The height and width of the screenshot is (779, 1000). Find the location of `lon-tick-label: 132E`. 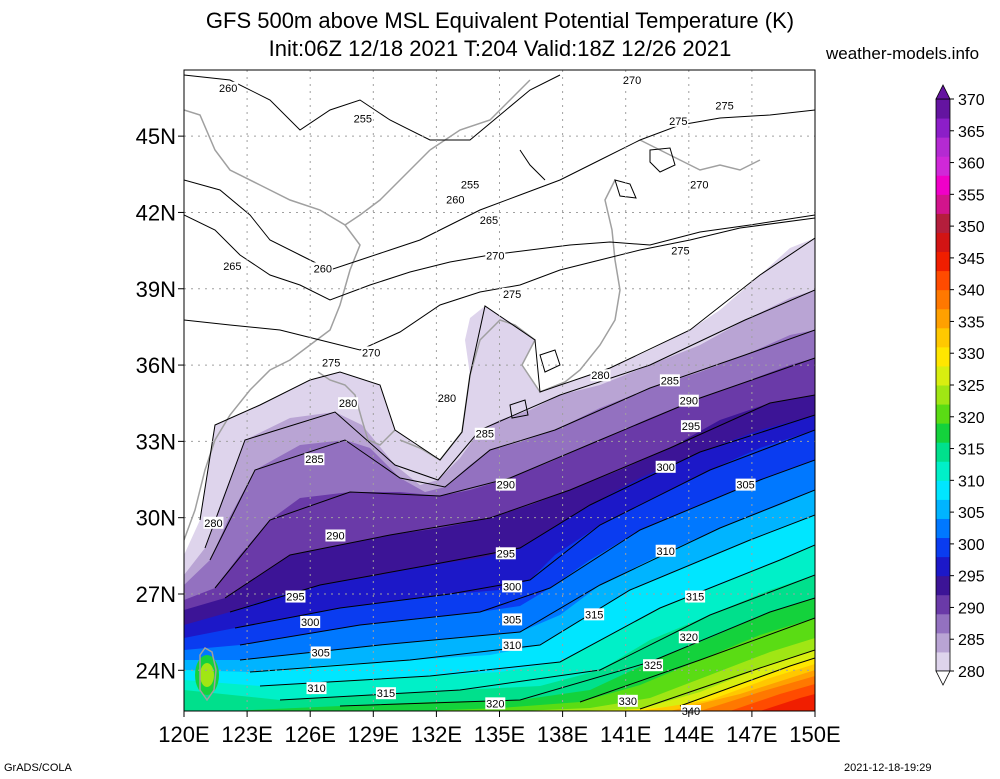

lon-tick-label: 132E is located at coordinates (436, 734).